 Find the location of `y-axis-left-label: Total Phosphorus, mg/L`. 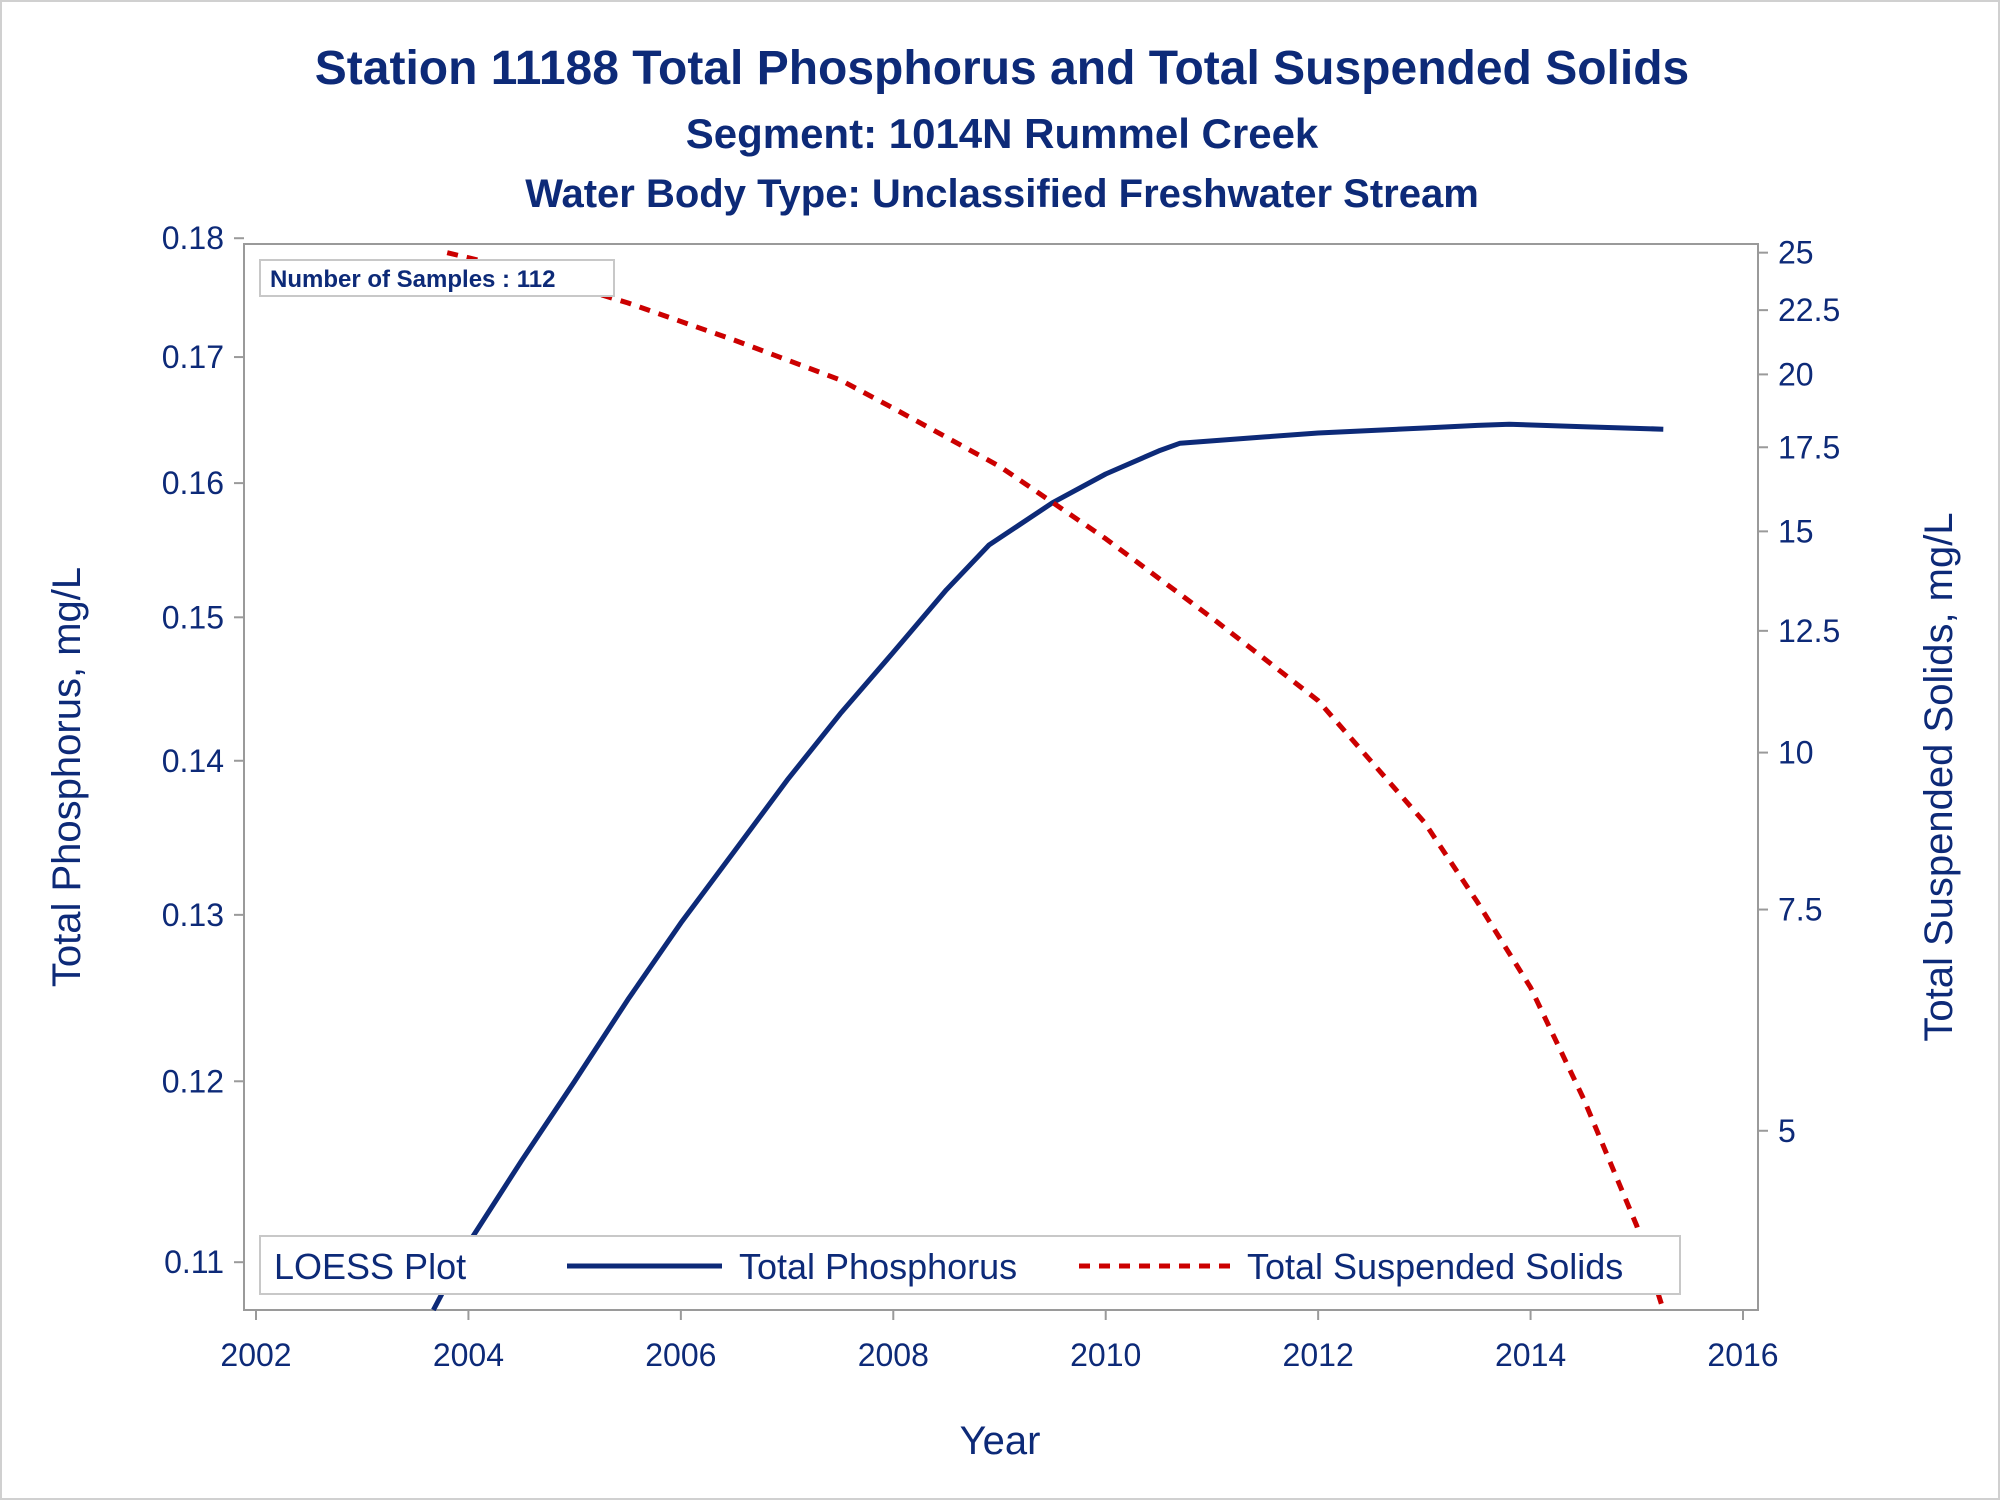

y-axis-left-label: Total Phosphorus, mg/L is located at coordinates (67, 777).